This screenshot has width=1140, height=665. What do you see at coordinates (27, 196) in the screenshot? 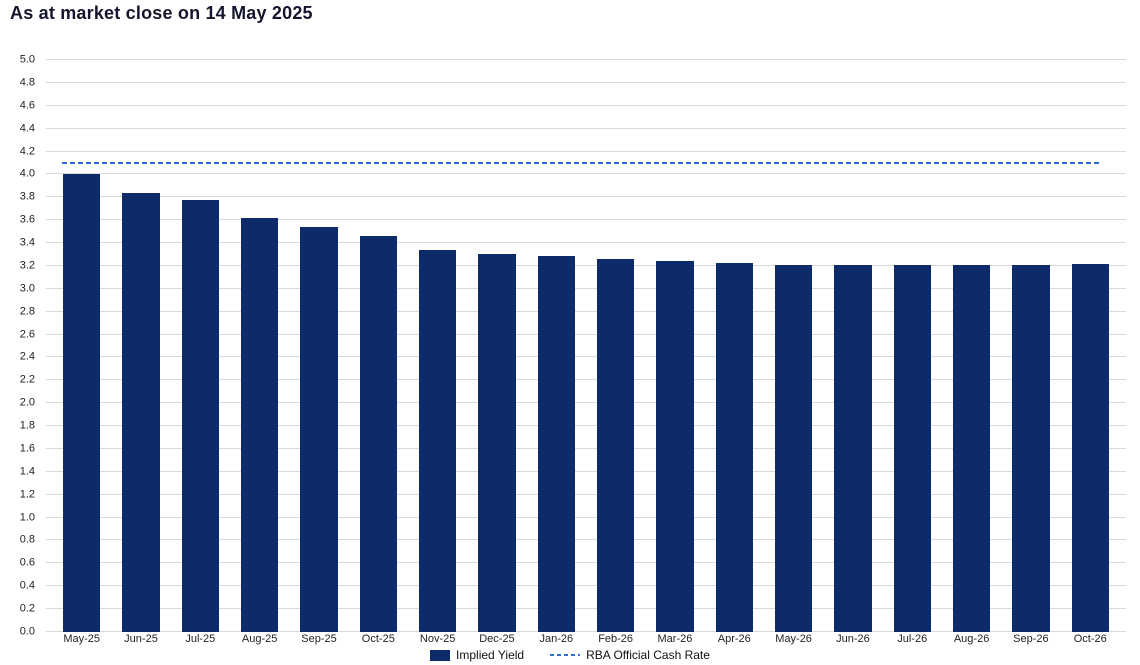
I see `y-axis-tick-label: 3.8` at bounding box center [27, 196].